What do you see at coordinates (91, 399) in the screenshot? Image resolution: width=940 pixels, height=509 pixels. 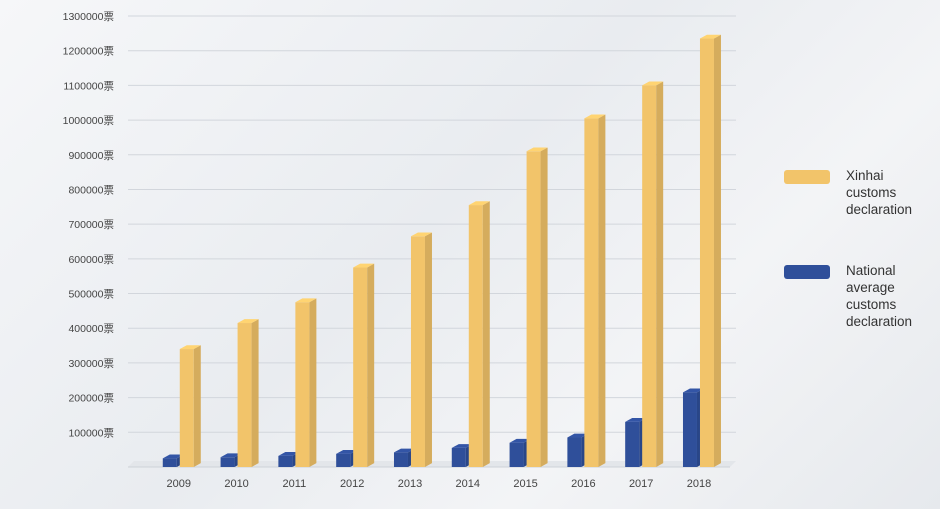 I see `y-tick-label: 200000票` at bounding box center [91, 399].